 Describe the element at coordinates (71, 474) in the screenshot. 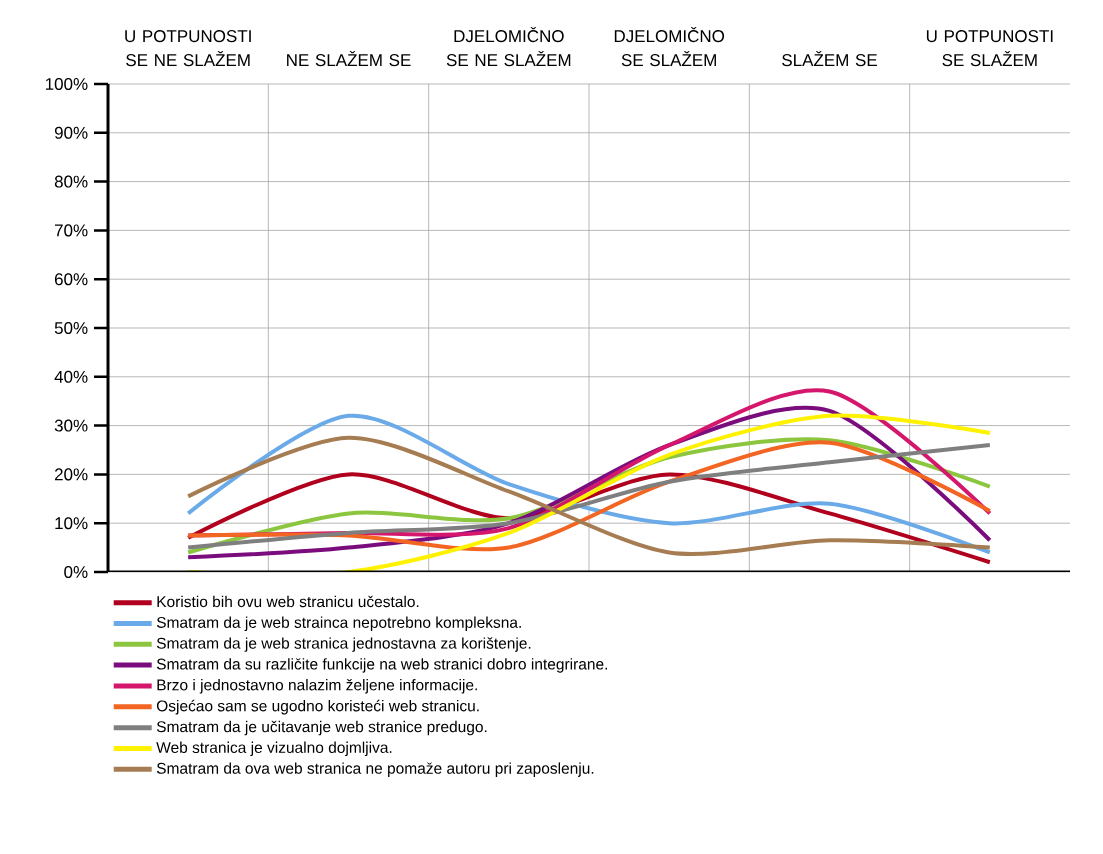

I see `y-tick-label: 20%` at that location.